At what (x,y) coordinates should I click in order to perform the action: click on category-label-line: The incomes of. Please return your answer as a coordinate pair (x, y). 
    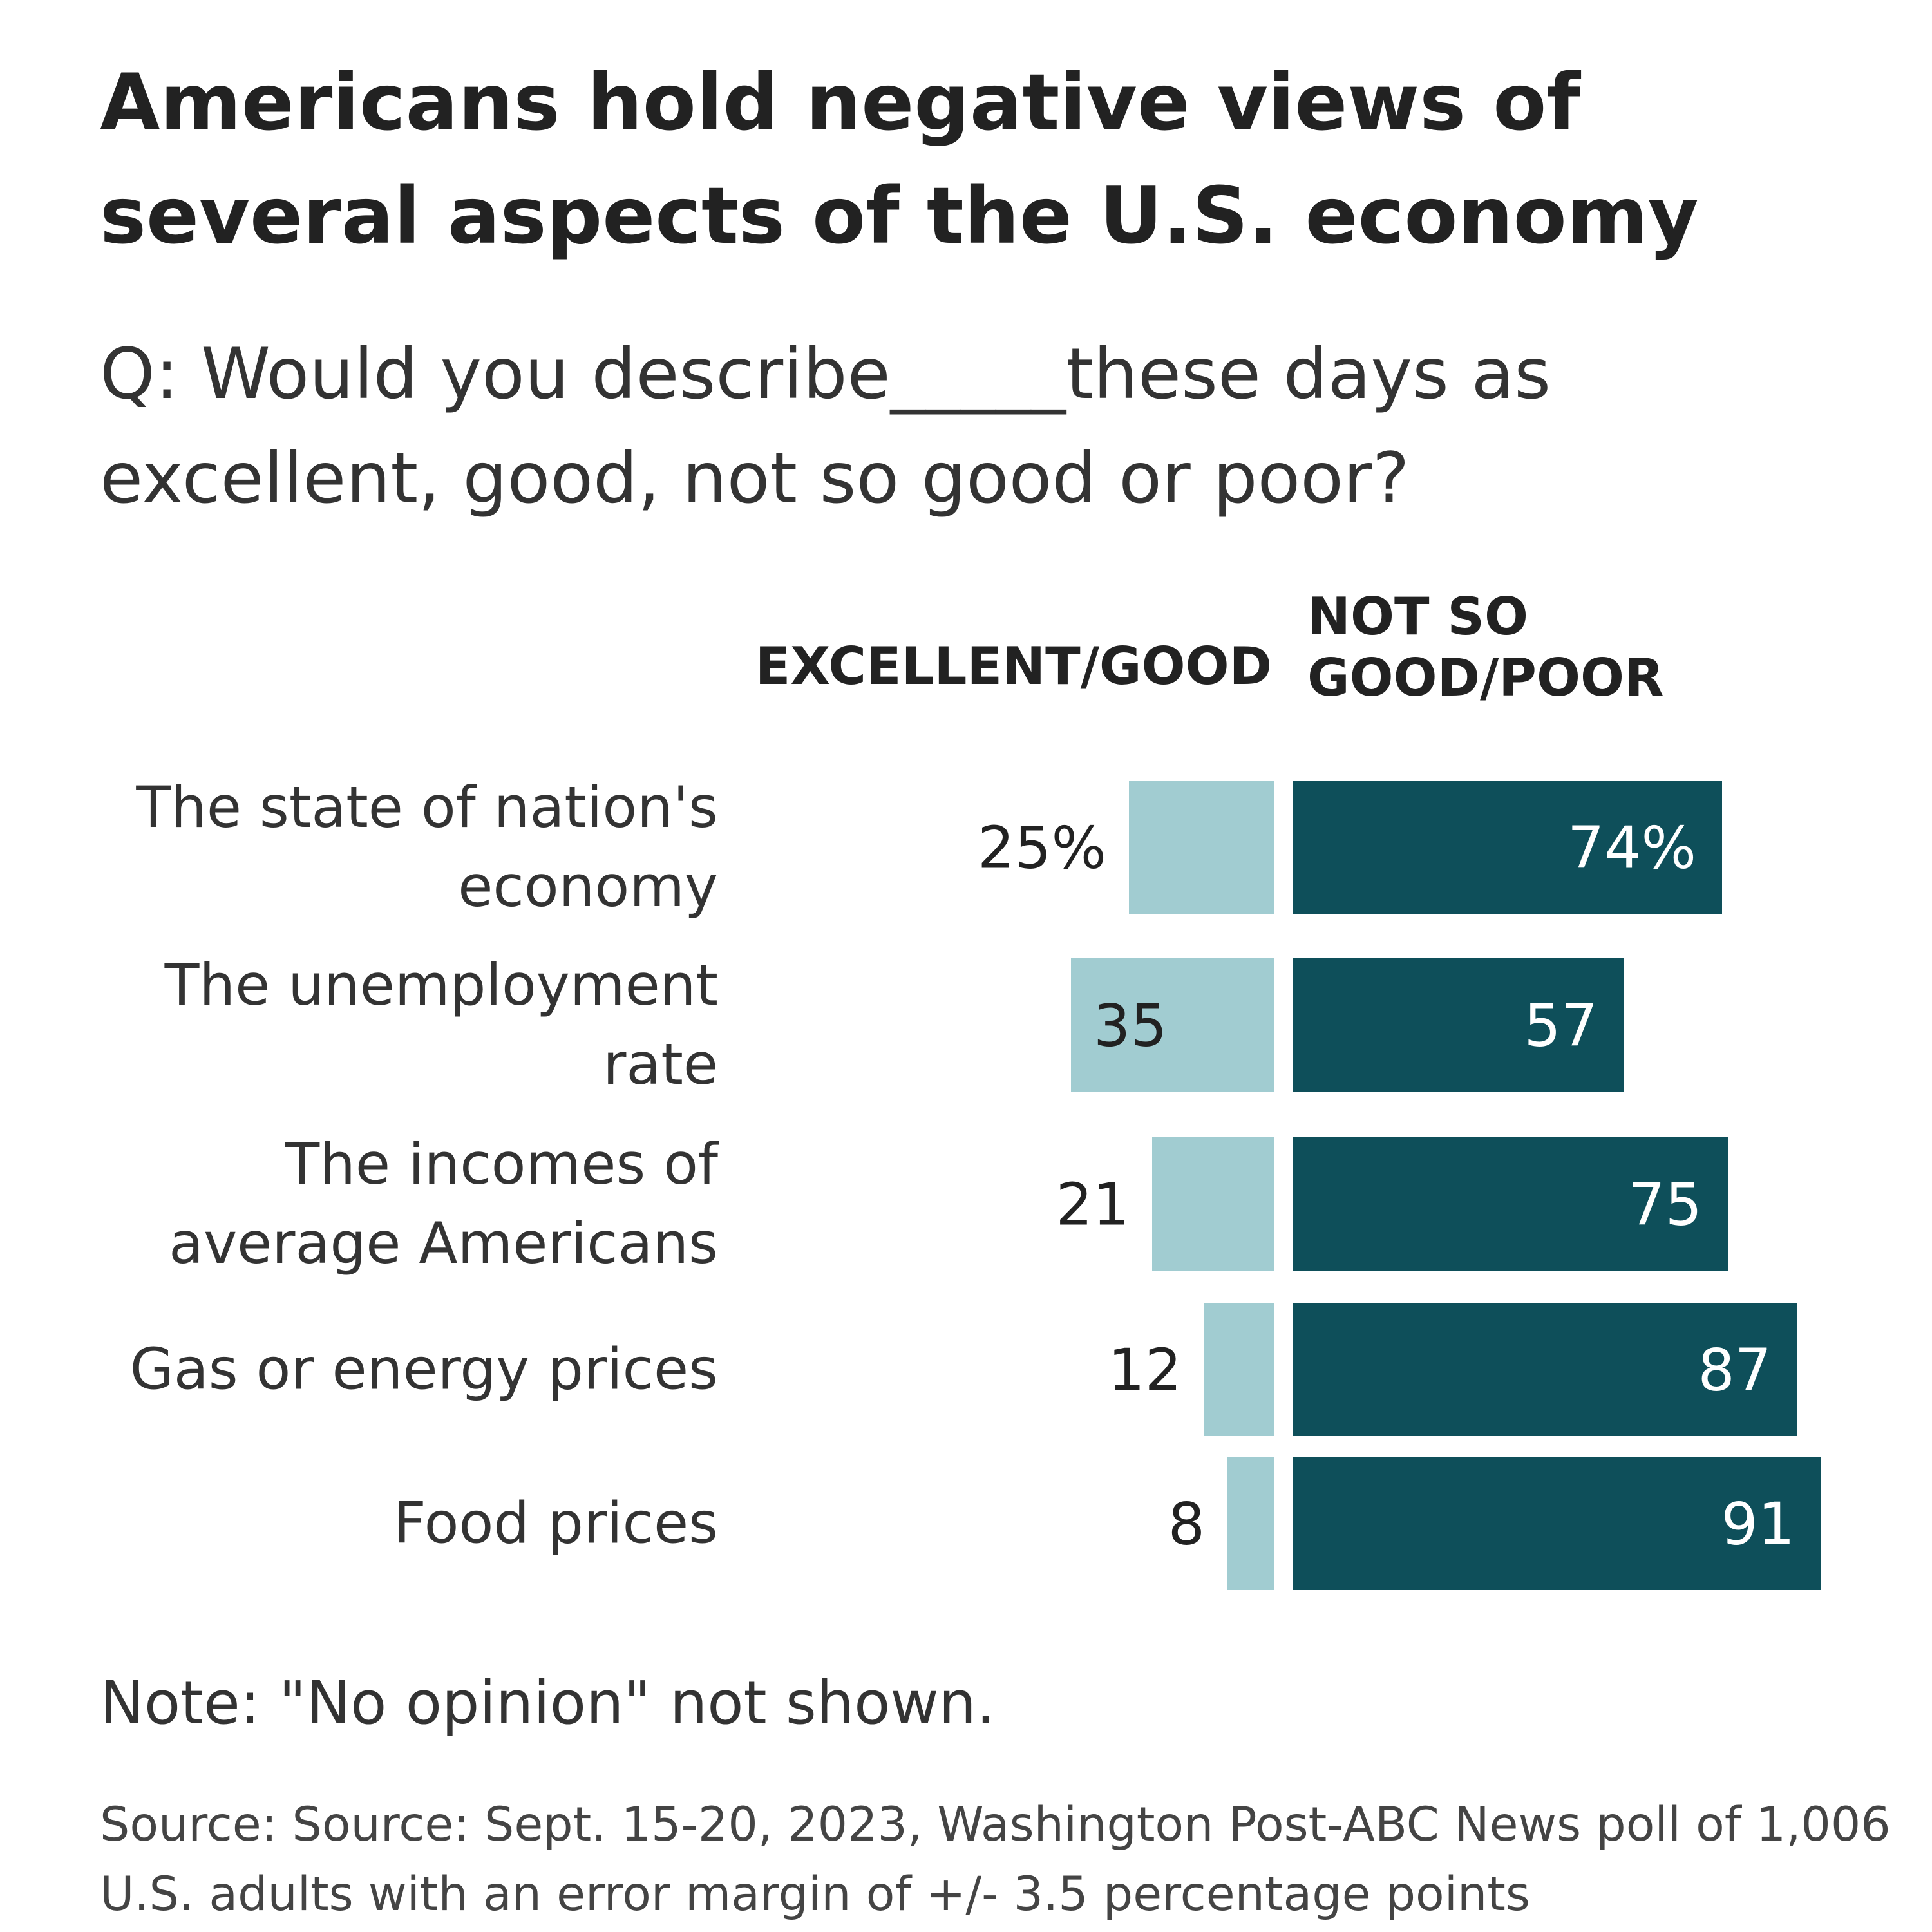
    Looking at the image, I should click on (501, 1164).